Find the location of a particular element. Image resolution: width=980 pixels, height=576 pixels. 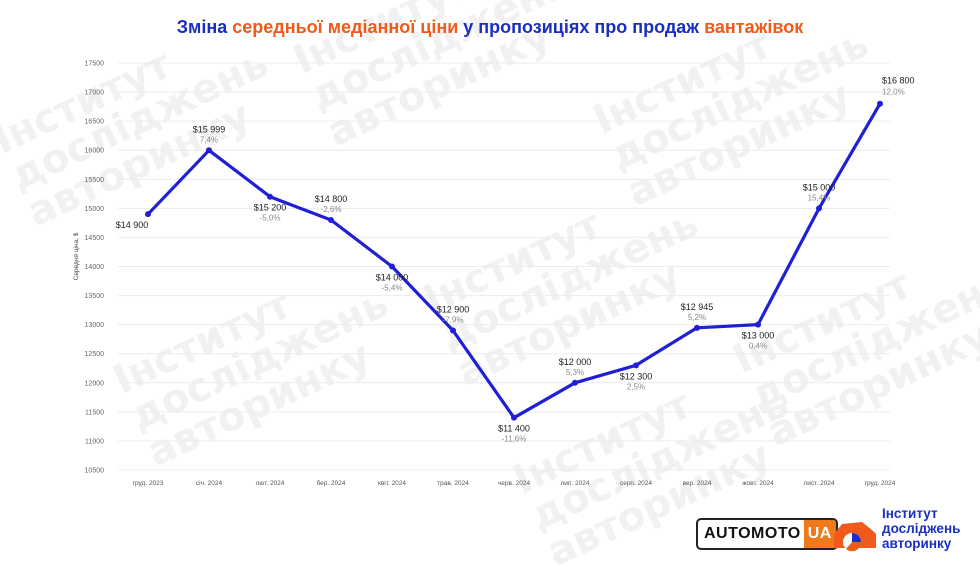

change-label: 2,5% is located at coordinates (636, 386).